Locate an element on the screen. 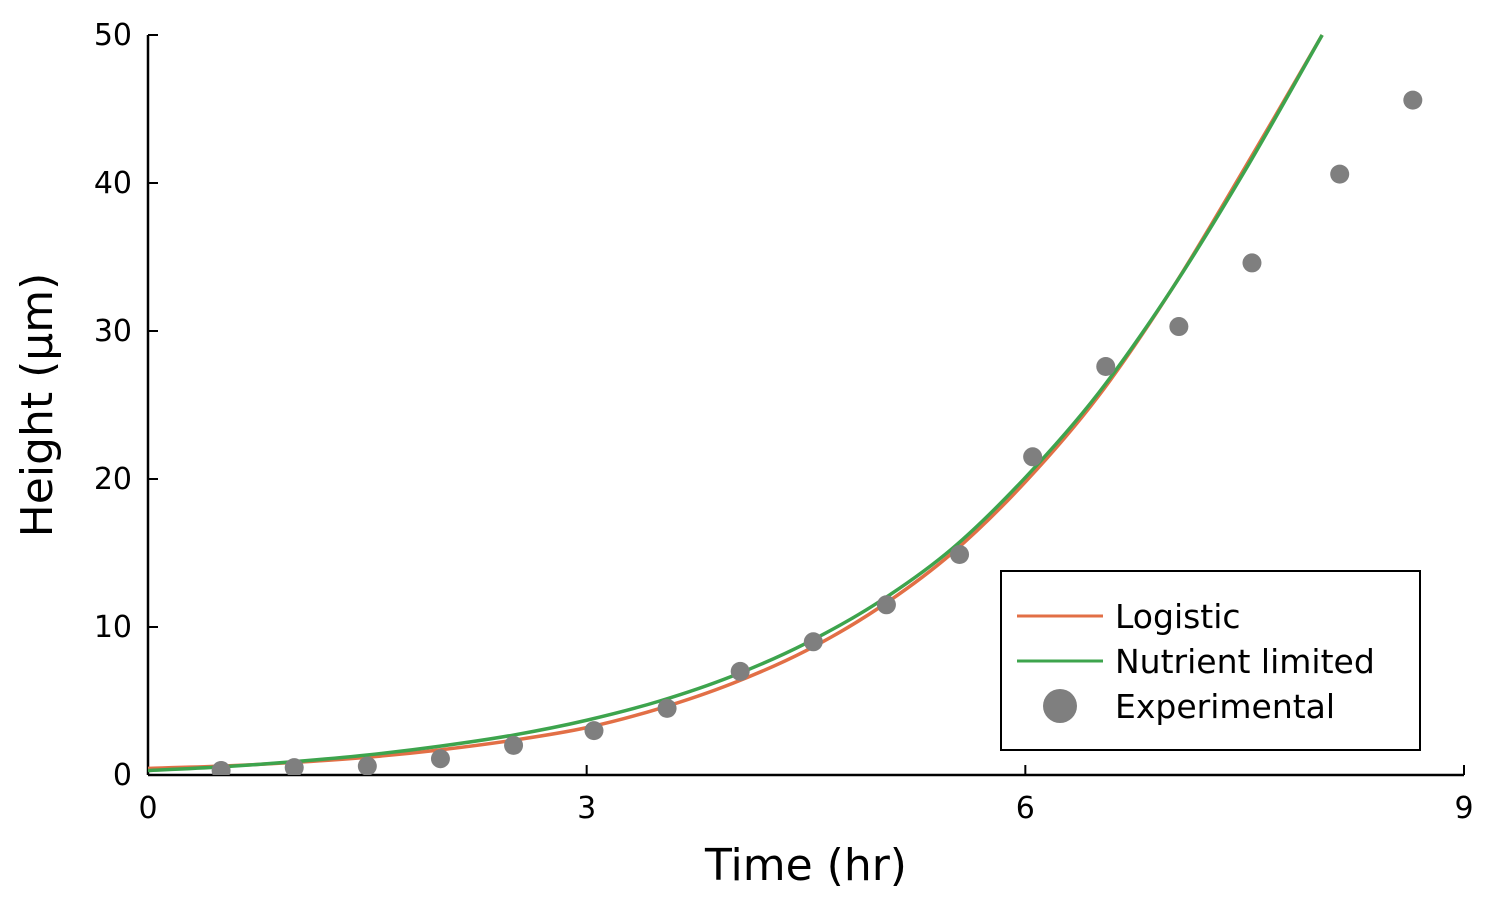  legend-label: Experimental is located at coordinates (1225, 706).